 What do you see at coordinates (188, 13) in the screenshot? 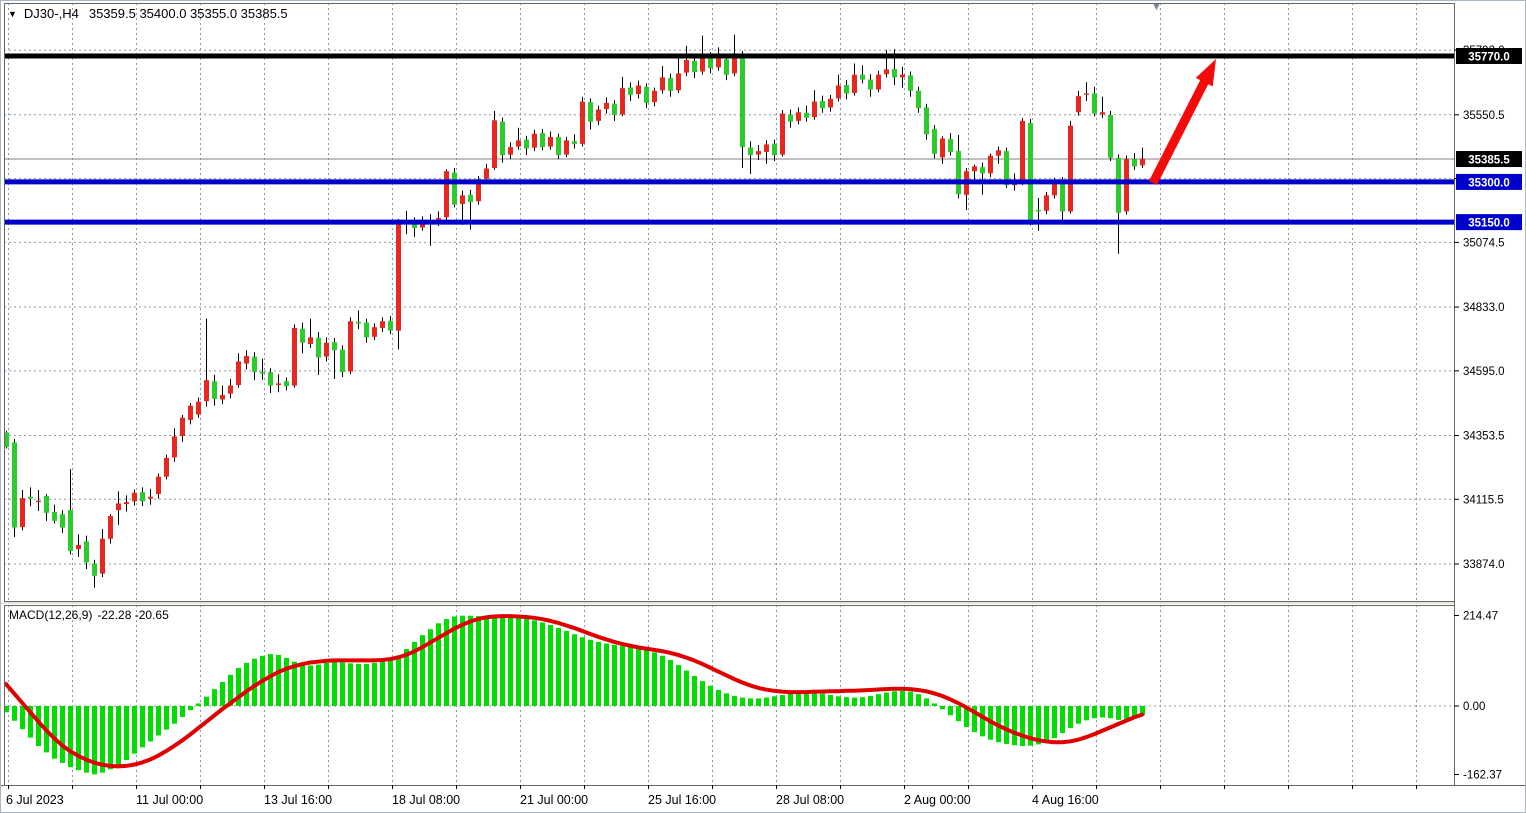
I see `ohlc-readout: 35359.5 35400.0 35355.0 35385.5` at bounding box center [188, 13].